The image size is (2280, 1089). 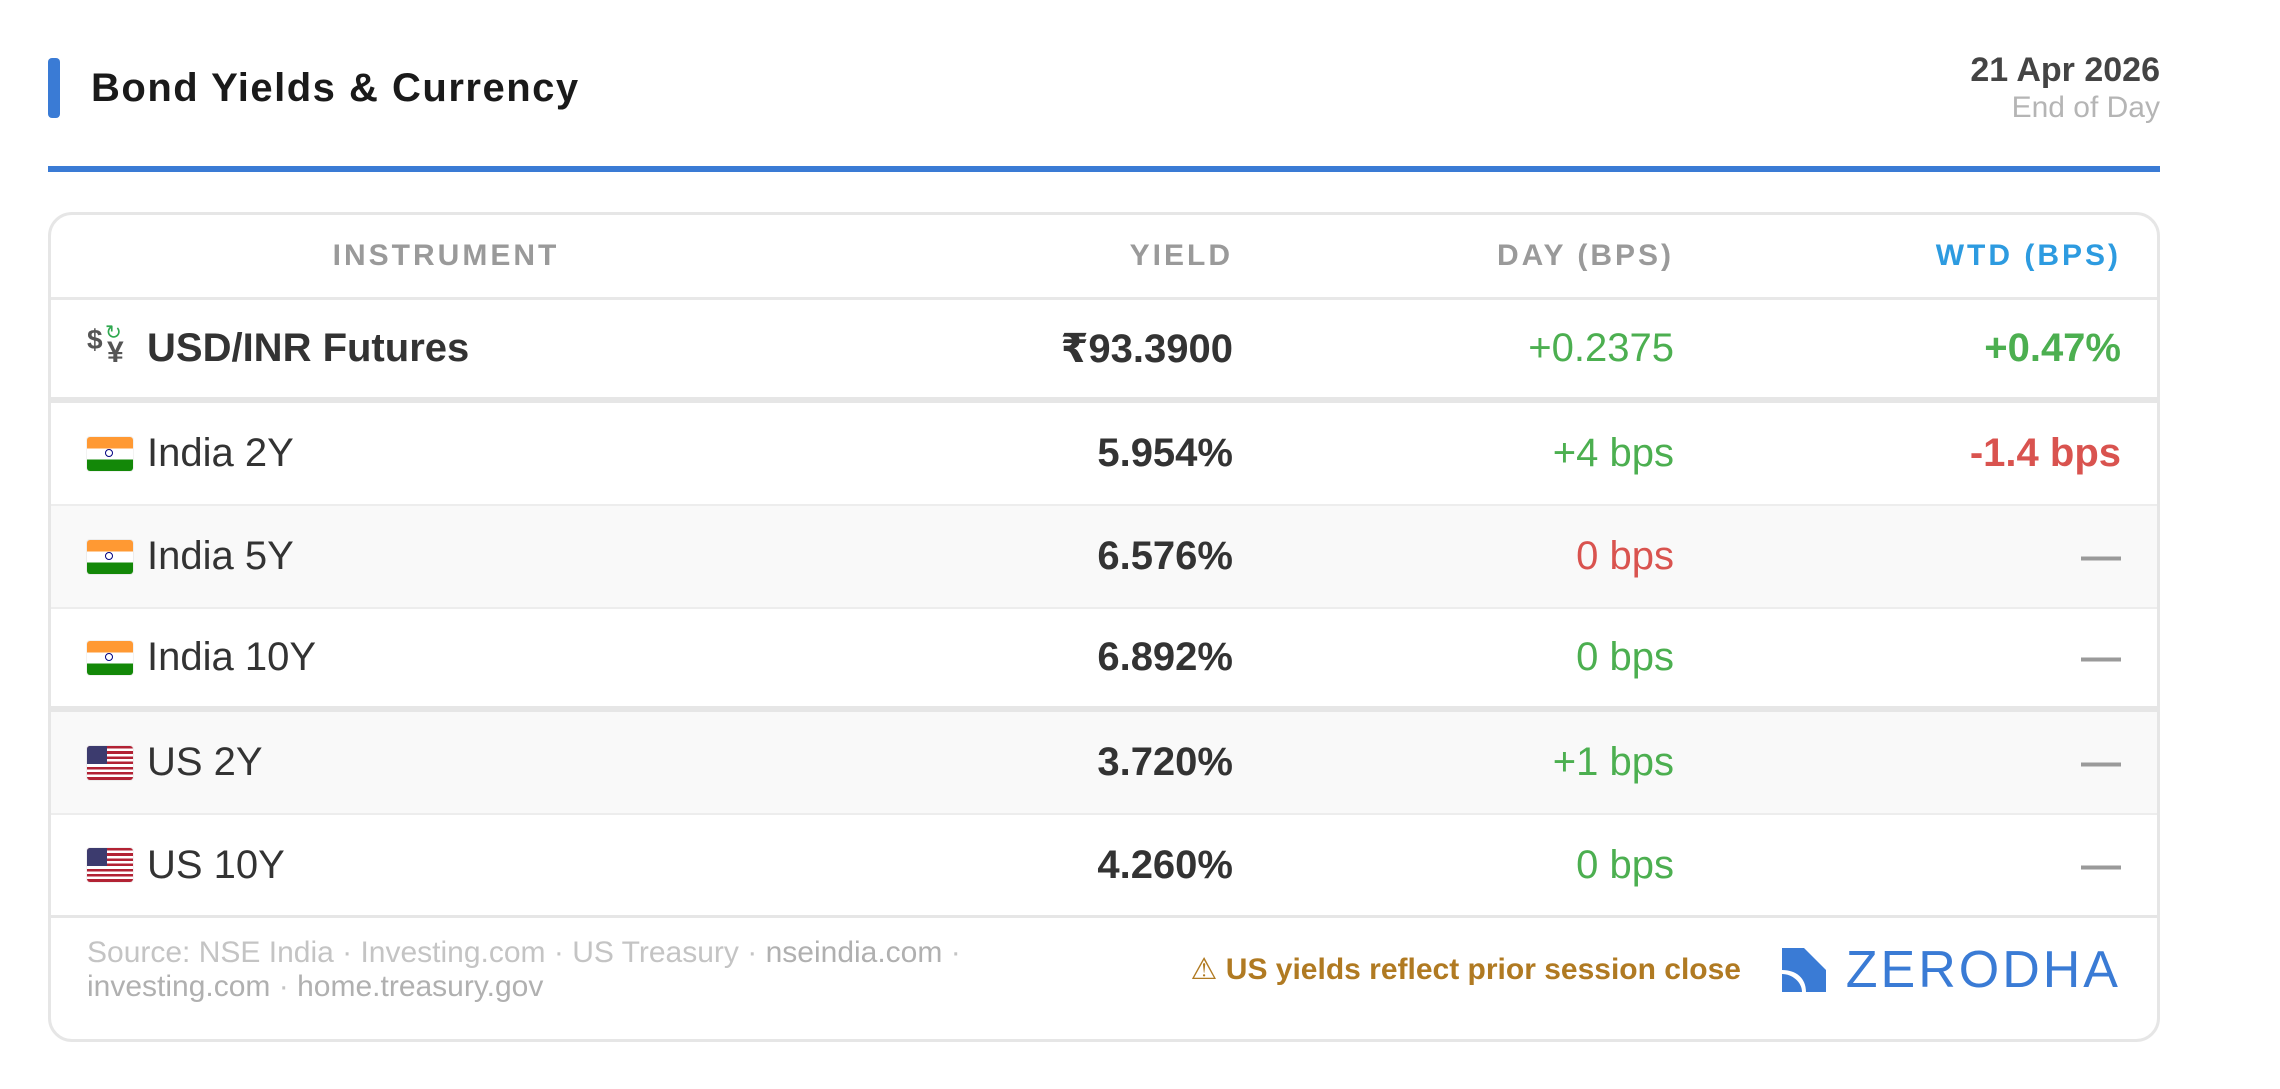 I want to click on table-row-us-10y: US 10Y 4.260% 0 bps —, so click(x=1104, y=866).